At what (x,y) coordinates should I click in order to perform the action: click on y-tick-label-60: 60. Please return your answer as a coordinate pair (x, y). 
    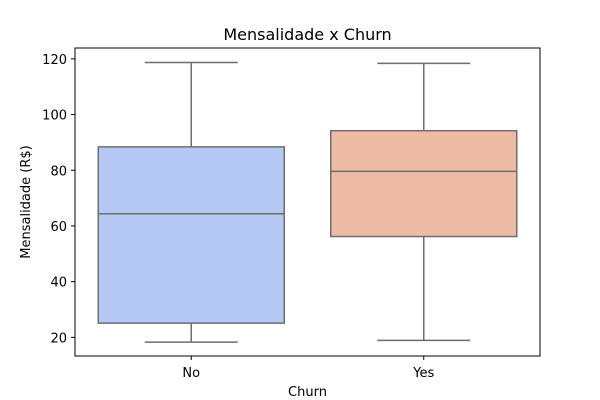
    Looking at the image, I should click on (58, 227).